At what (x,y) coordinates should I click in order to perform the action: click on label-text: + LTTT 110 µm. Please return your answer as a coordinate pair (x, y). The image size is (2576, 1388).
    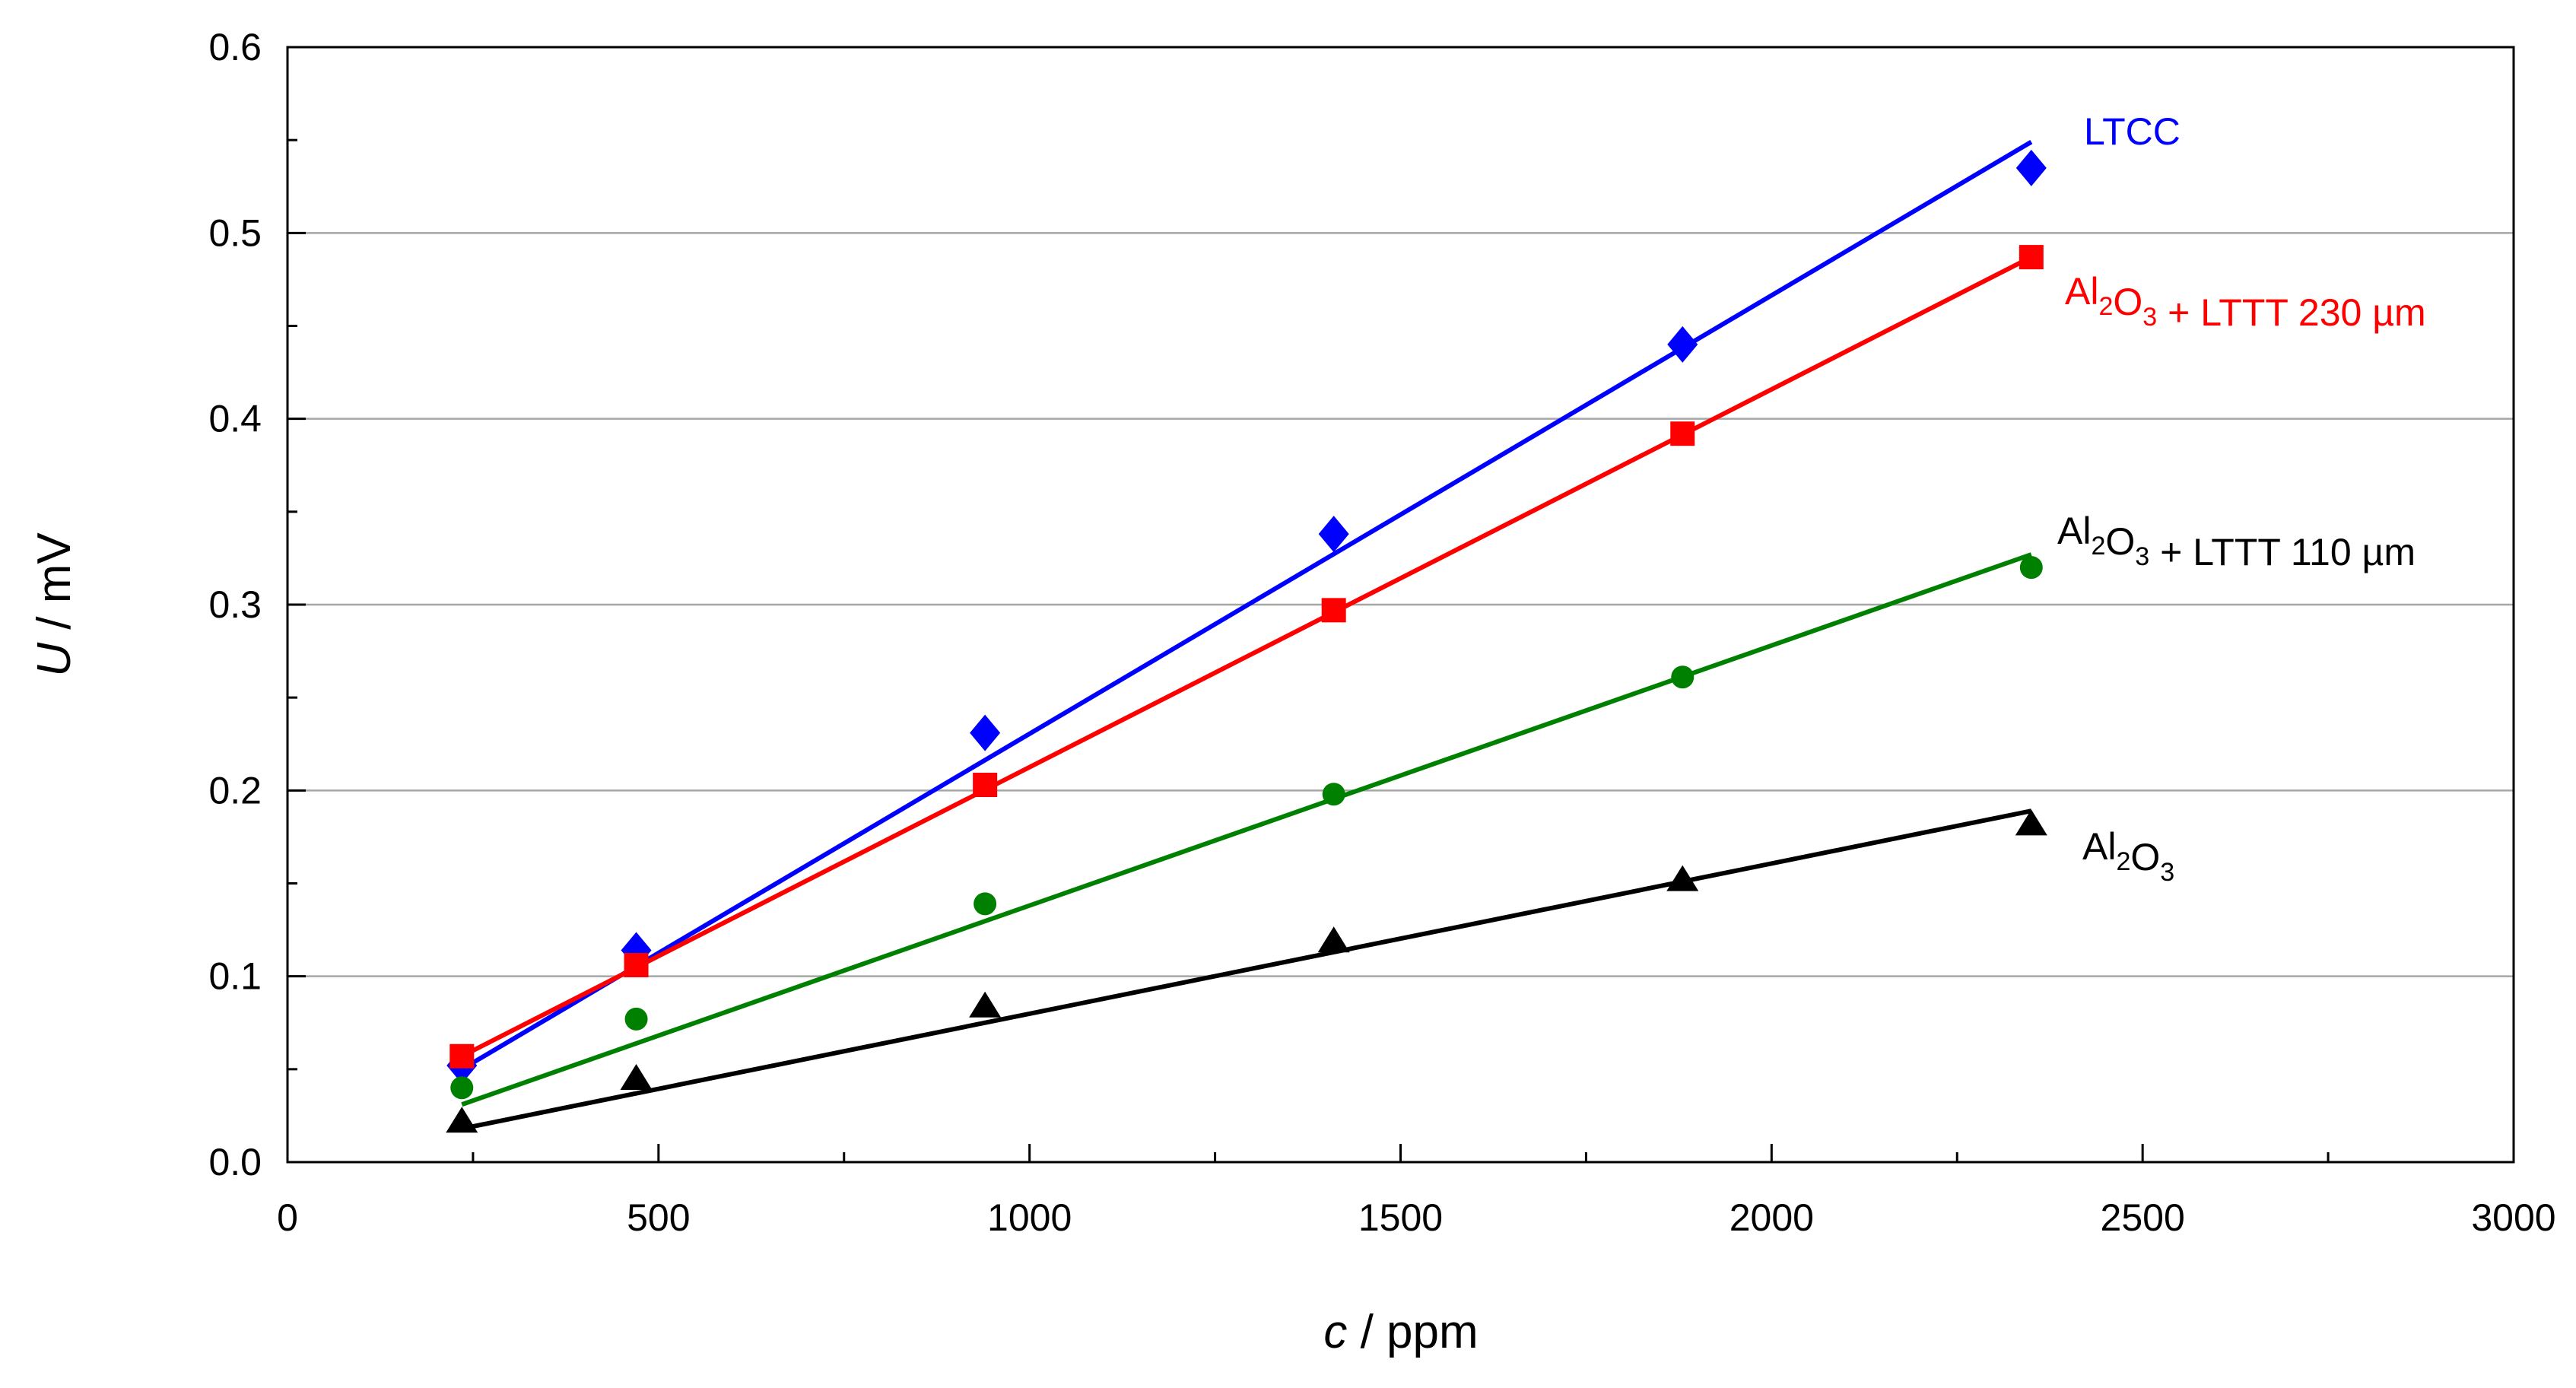
    Looking at the image, I should click on (2282, 552).